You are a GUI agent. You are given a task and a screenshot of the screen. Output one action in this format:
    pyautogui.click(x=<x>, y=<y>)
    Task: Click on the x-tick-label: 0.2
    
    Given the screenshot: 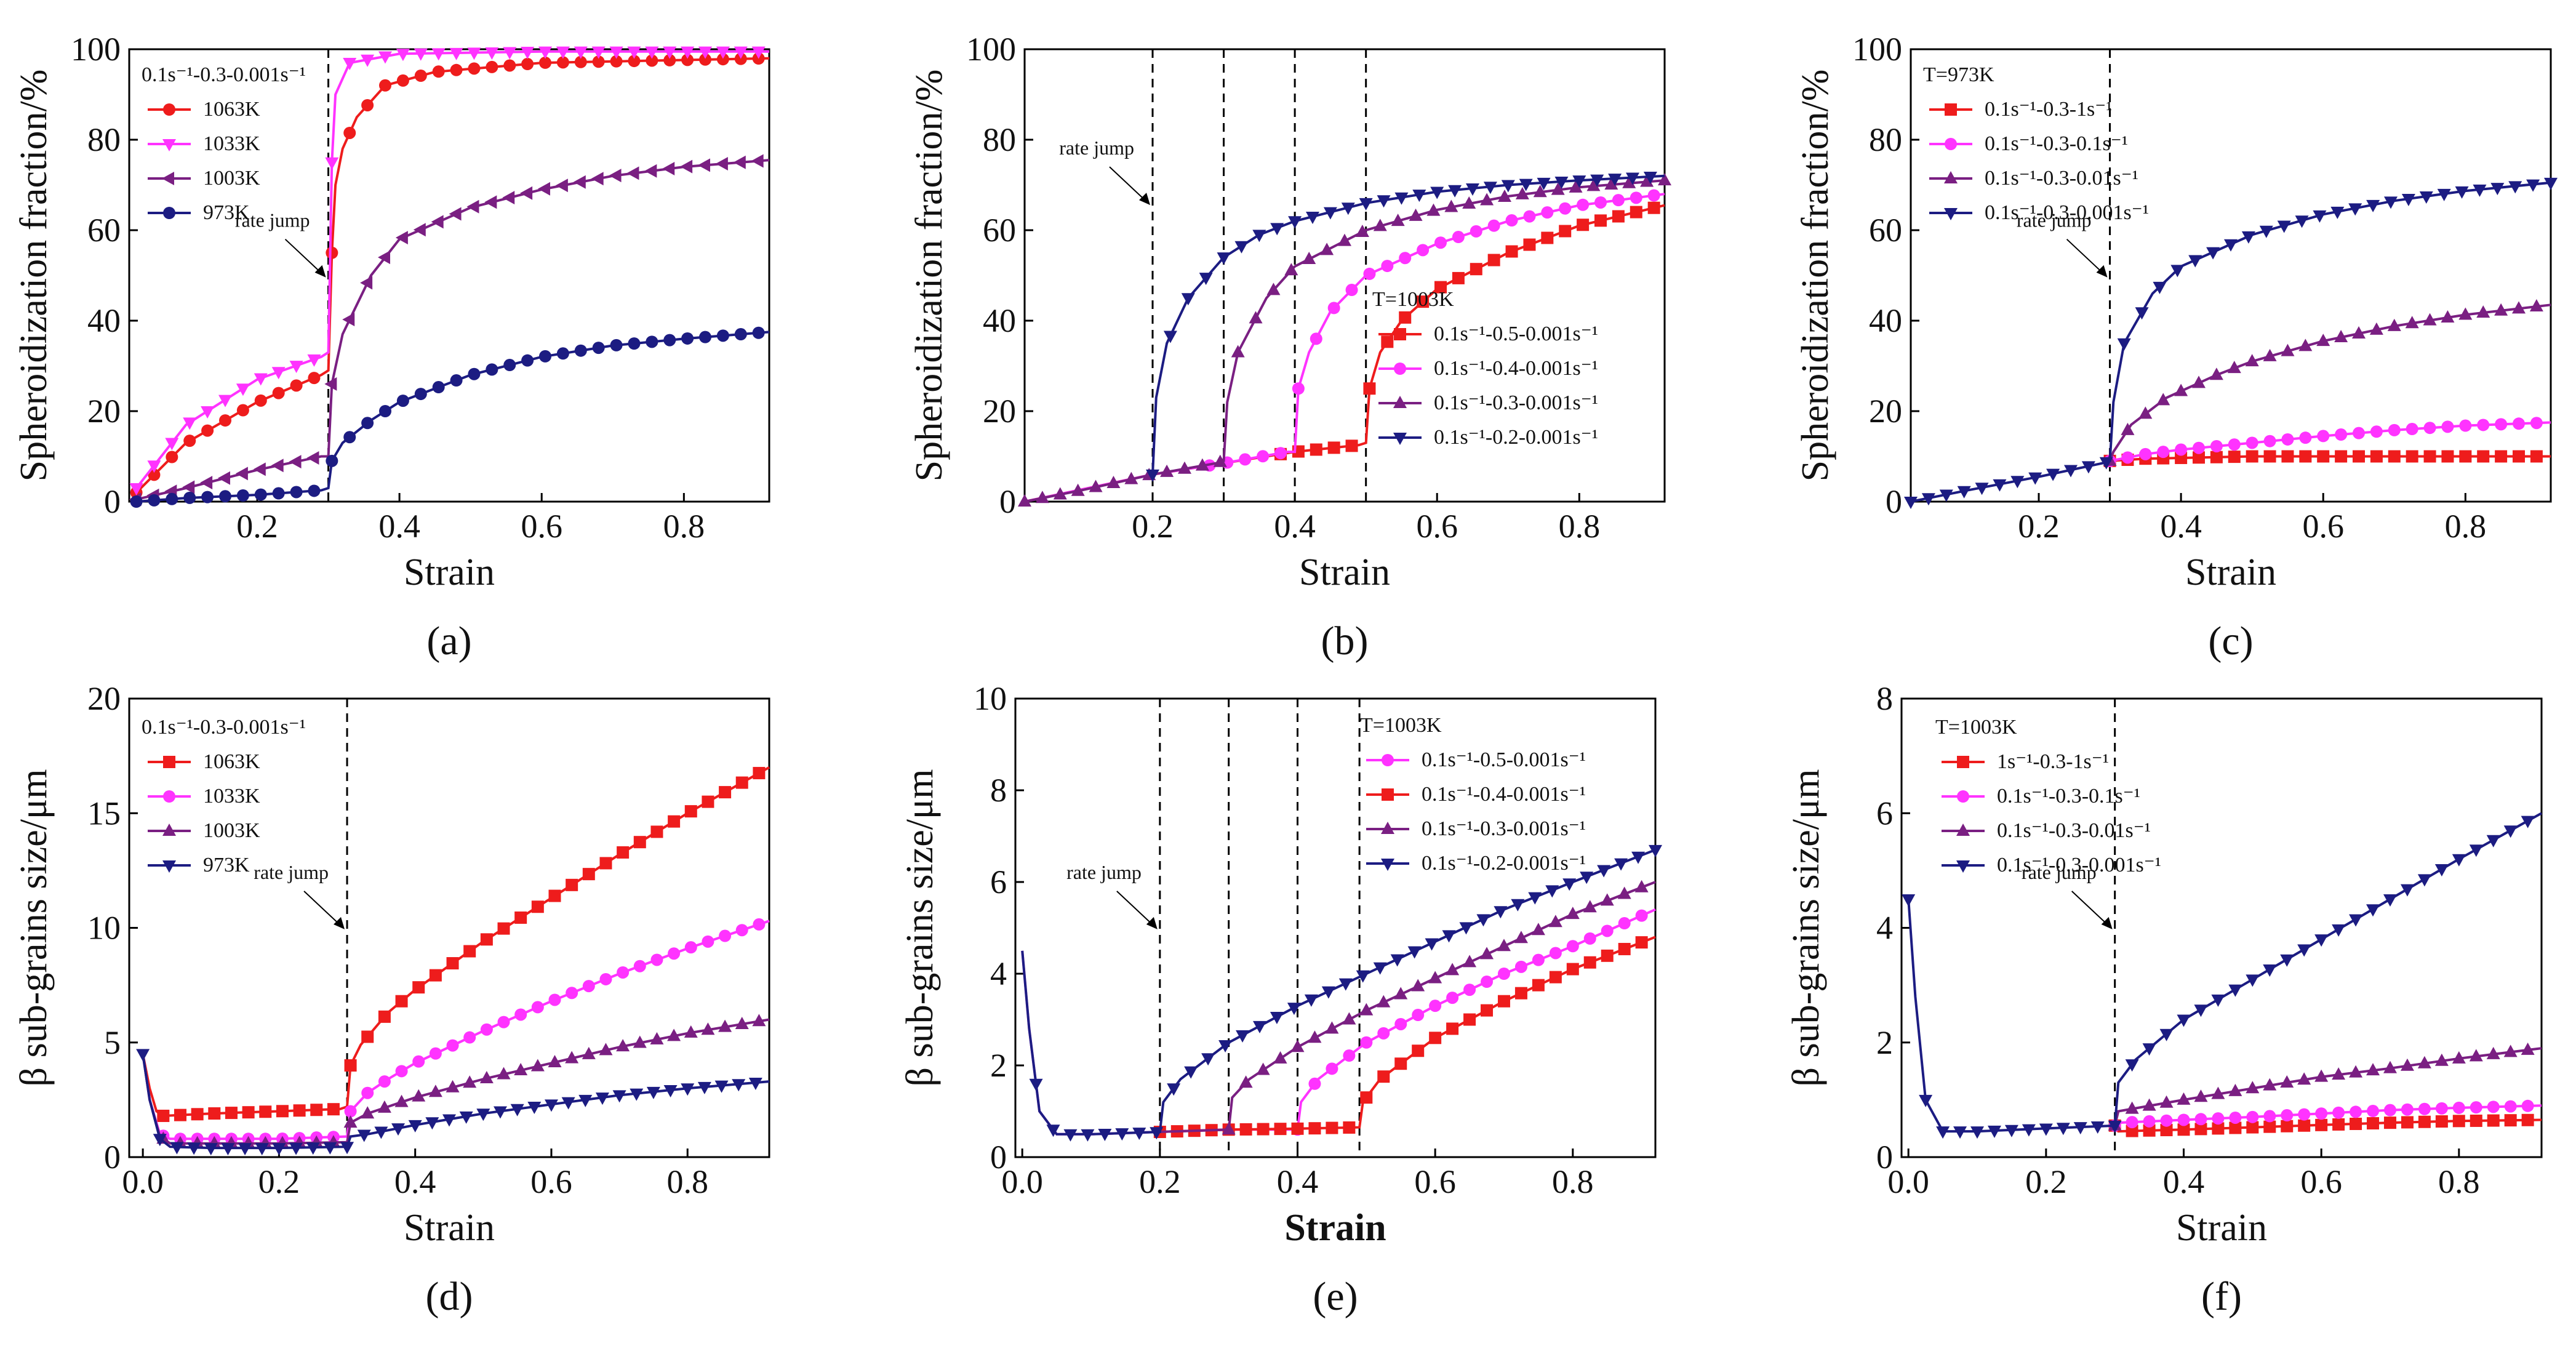 What is the action you would take?
    pyautogui.click(x=2039, y=526)
    